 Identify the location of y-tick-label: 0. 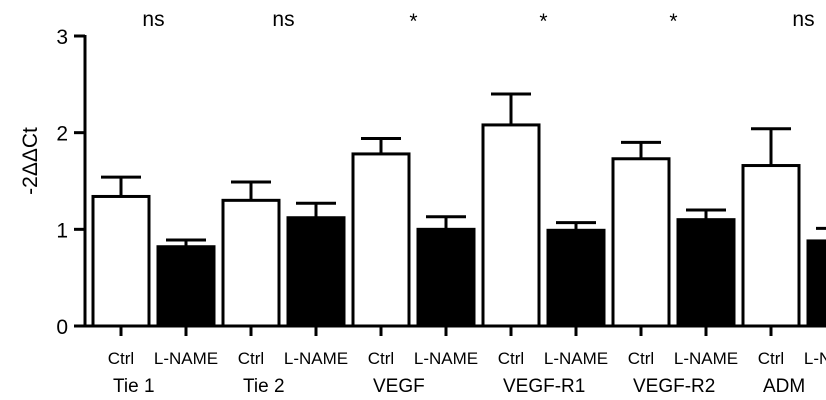
(62, 327).